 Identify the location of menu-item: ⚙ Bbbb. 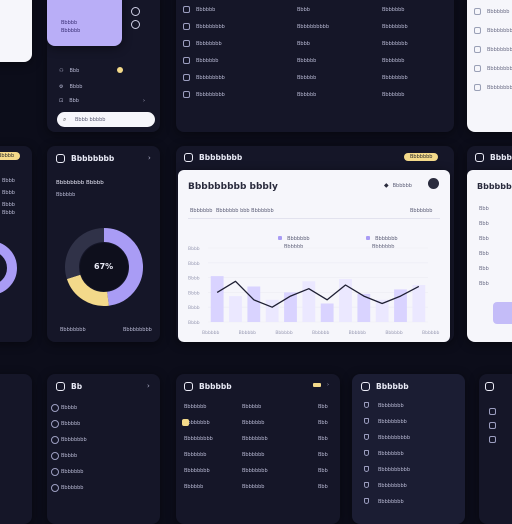
(70, 87).